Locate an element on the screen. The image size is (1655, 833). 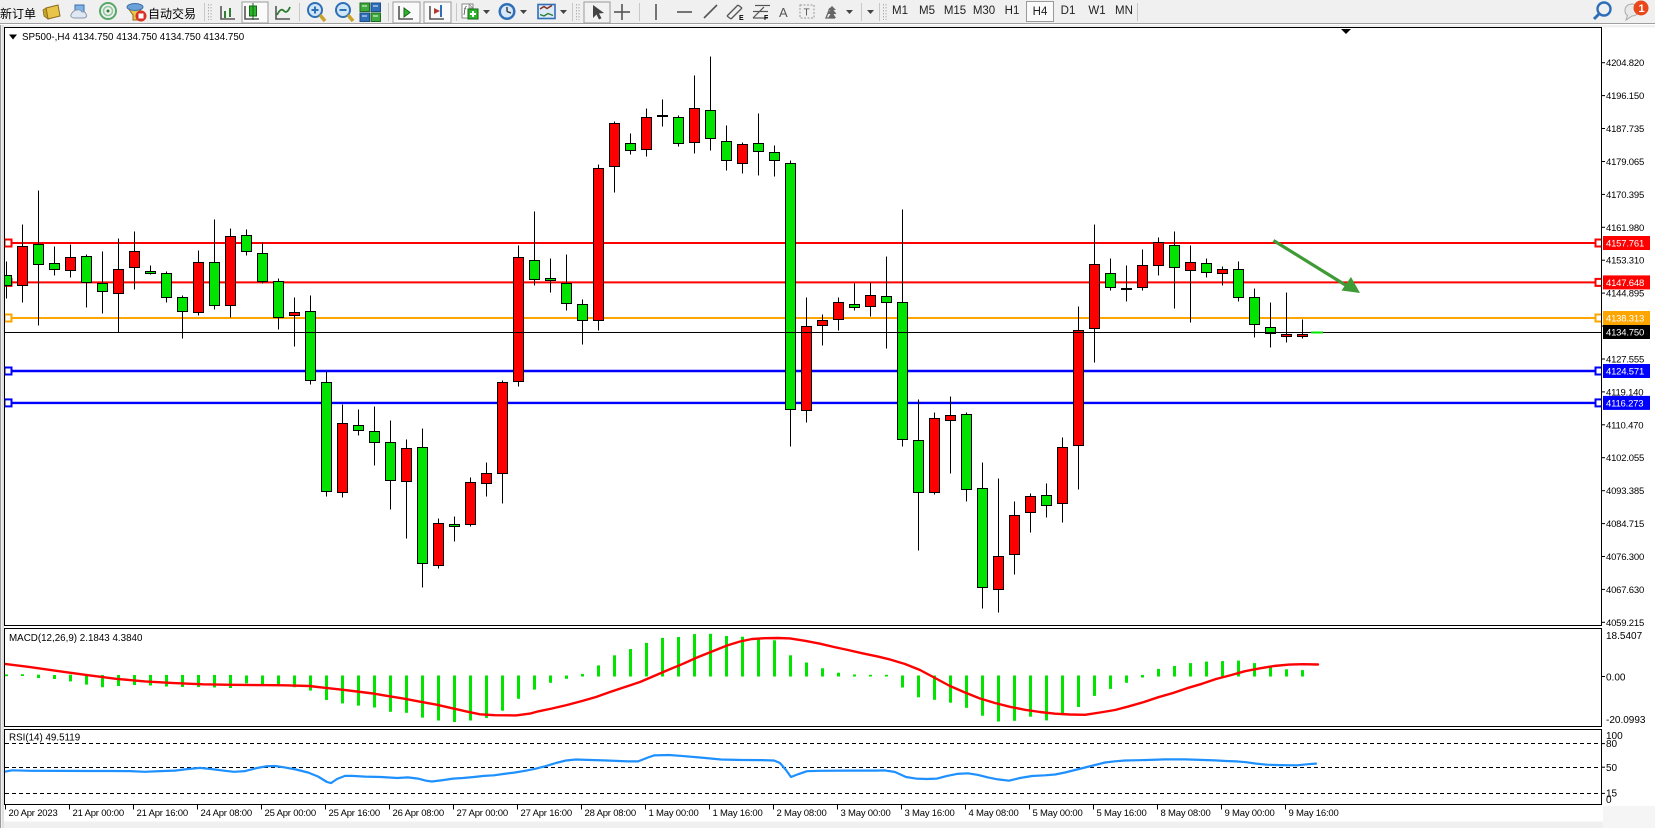
svg-text: 4110.470 is located at coordinates (1624, 425).